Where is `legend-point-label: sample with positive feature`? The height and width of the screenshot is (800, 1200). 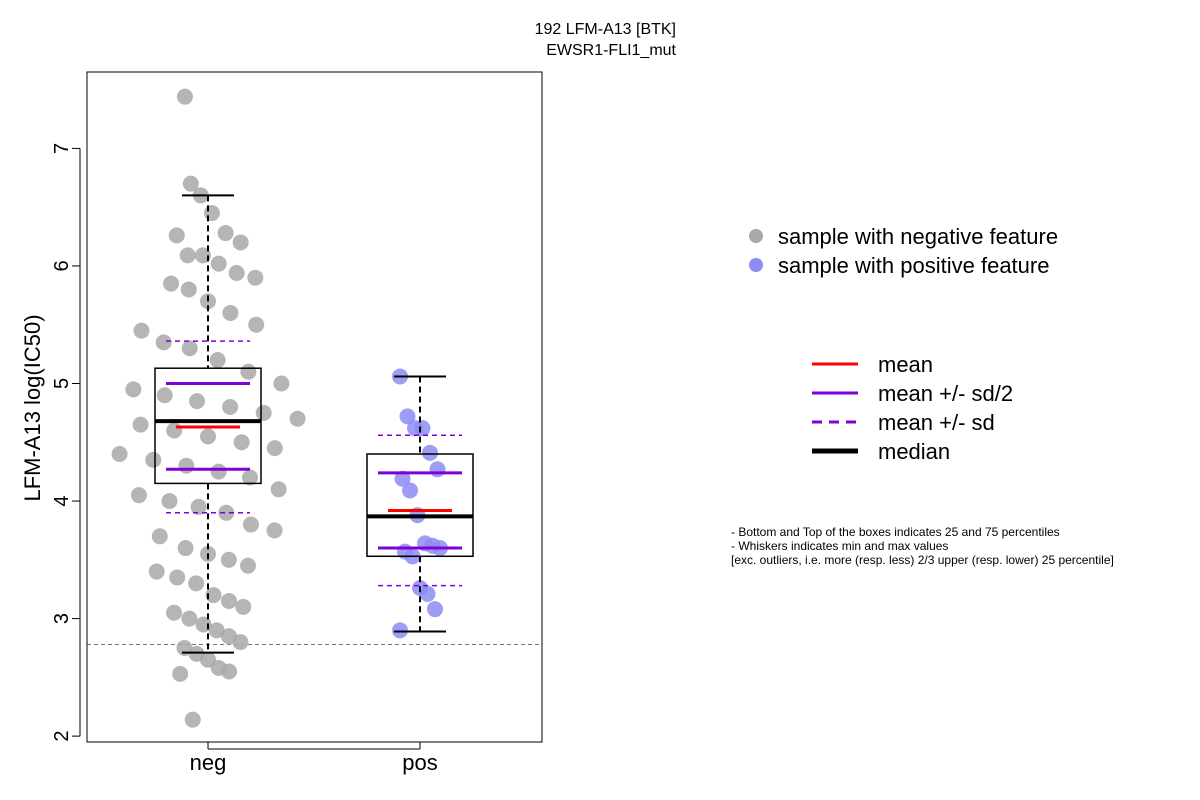 legend-point-label: sample with positive feature is located at coordinates (913, 265).